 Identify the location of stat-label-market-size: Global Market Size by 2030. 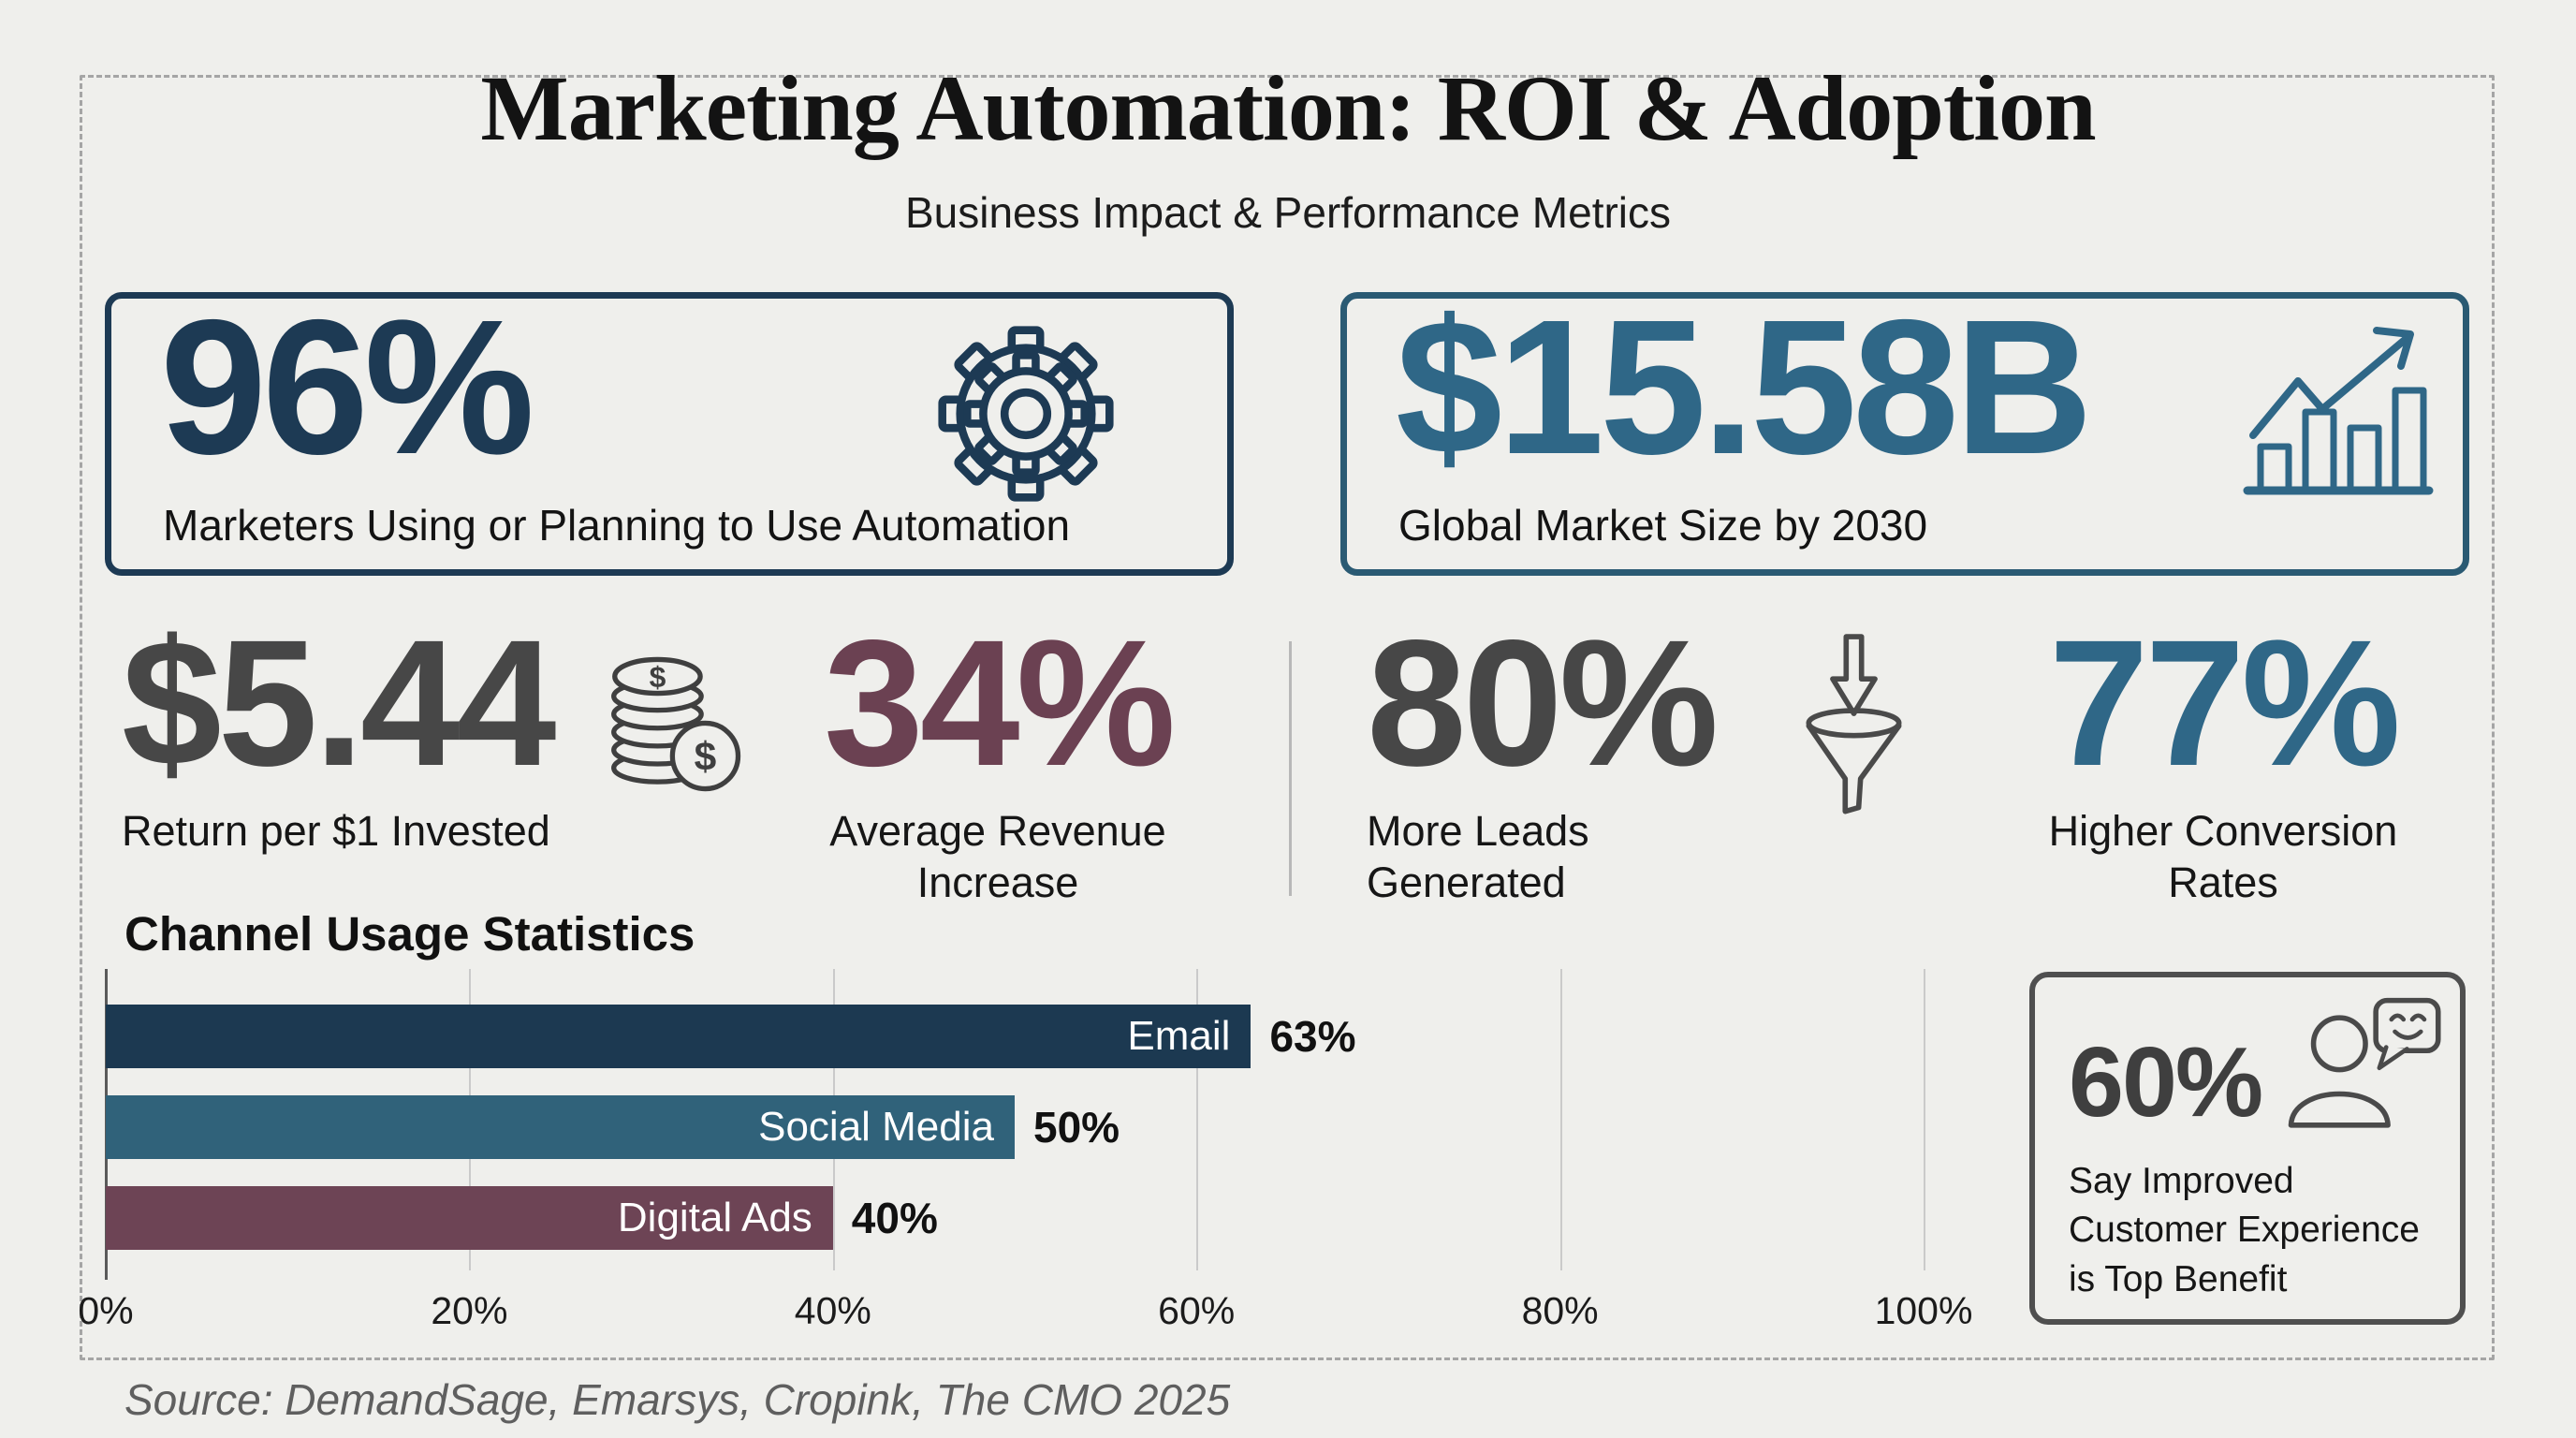
(1663, 525).